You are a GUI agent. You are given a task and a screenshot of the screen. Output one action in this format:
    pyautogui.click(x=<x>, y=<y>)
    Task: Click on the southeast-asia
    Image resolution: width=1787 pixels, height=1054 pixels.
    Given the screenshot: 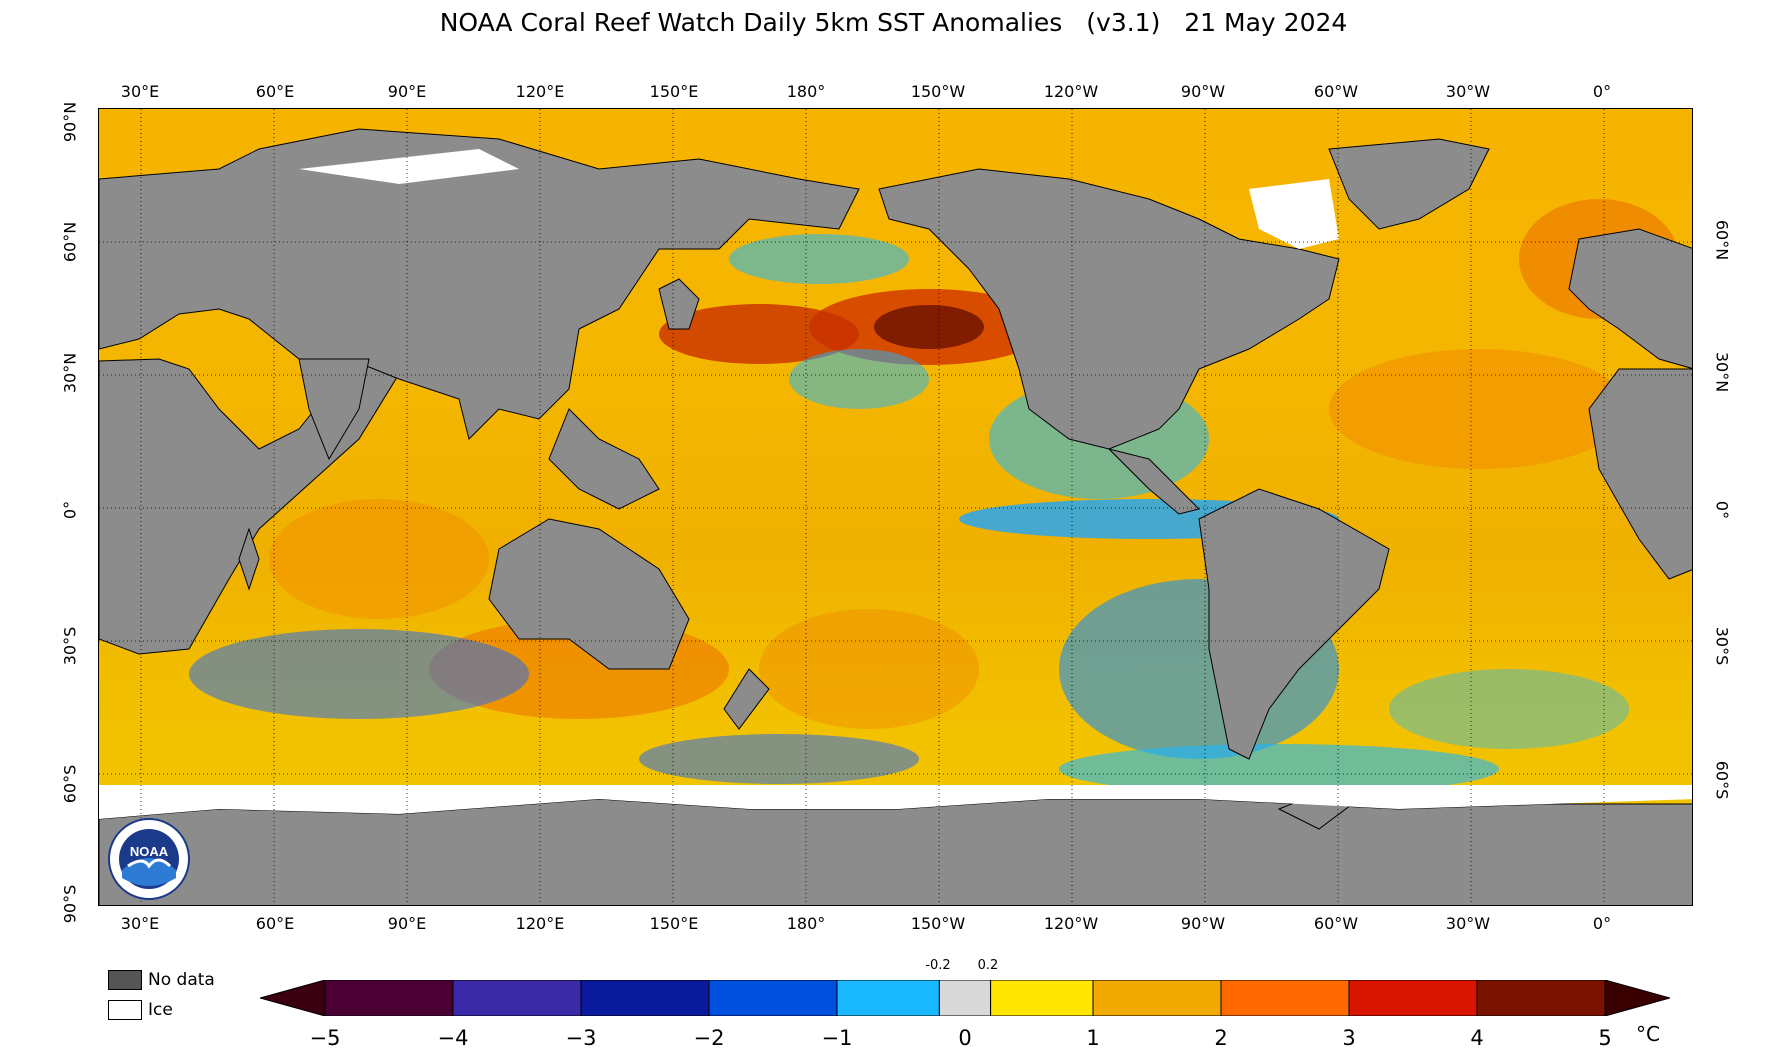 What is the action you would take?
    pyautogui.click(x=604, y=459)
    